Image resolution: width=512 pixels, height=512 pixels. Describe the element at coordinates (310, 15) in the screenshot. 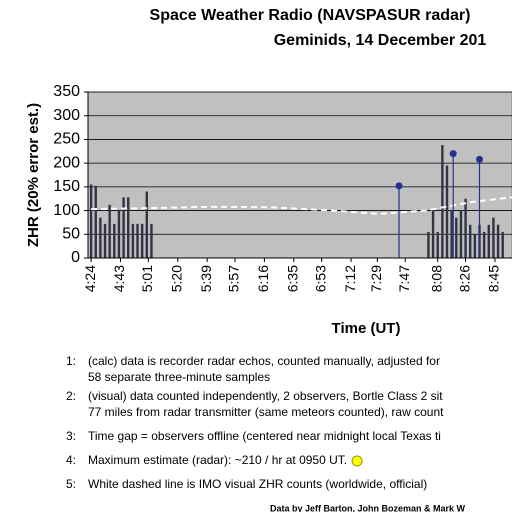

I see `chart-title: Space Weather Radio (NAVSPASUR radar)` at that location.